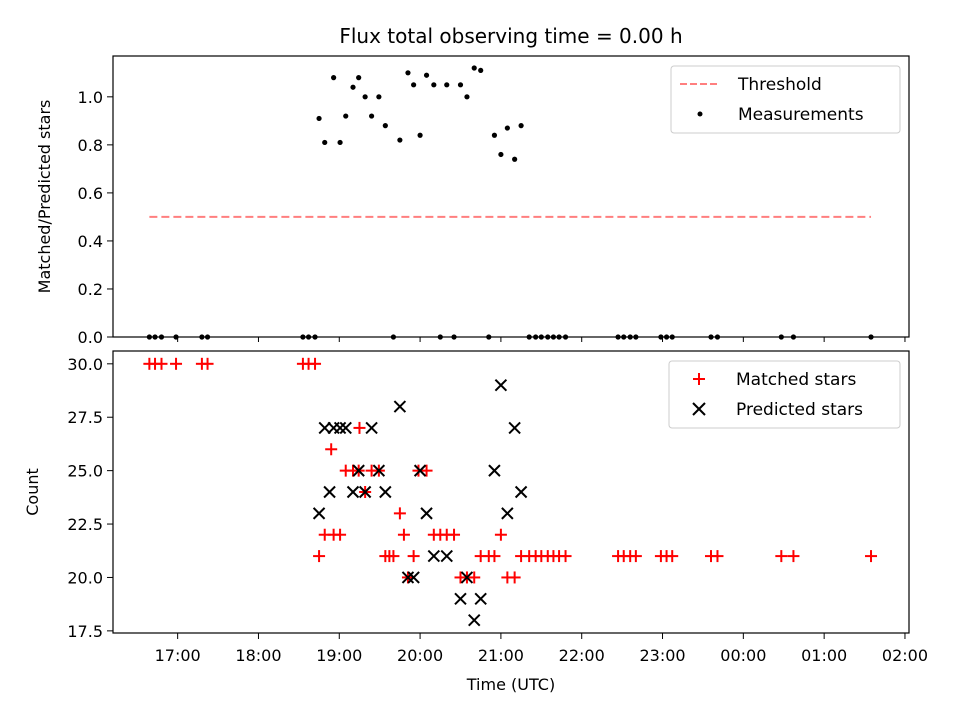 Image resolution: width=960 pixels, height=720 pixels. I want to click on bottom-y-tick-label: 20.0, so click(85, 577).